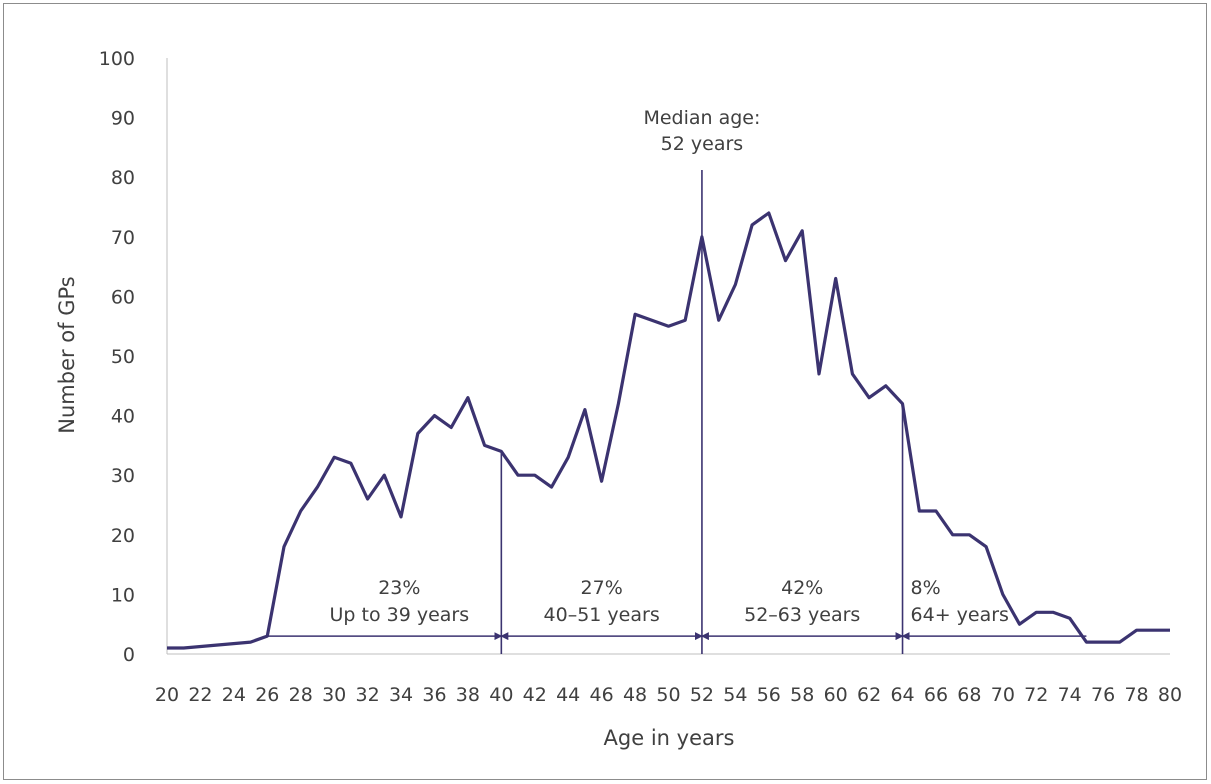 This screenshot has height=784, width=1211. What do you see at coordinates (501, 695) in the screenshot?
I see `x-tick-label: 40` at bounding box center [501, 695].